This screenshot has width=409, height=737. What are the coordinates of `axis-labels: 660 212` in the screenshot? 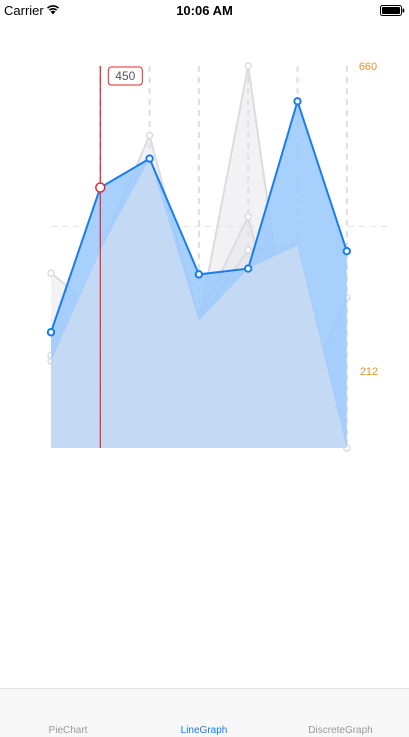 It's located at (368, 219).